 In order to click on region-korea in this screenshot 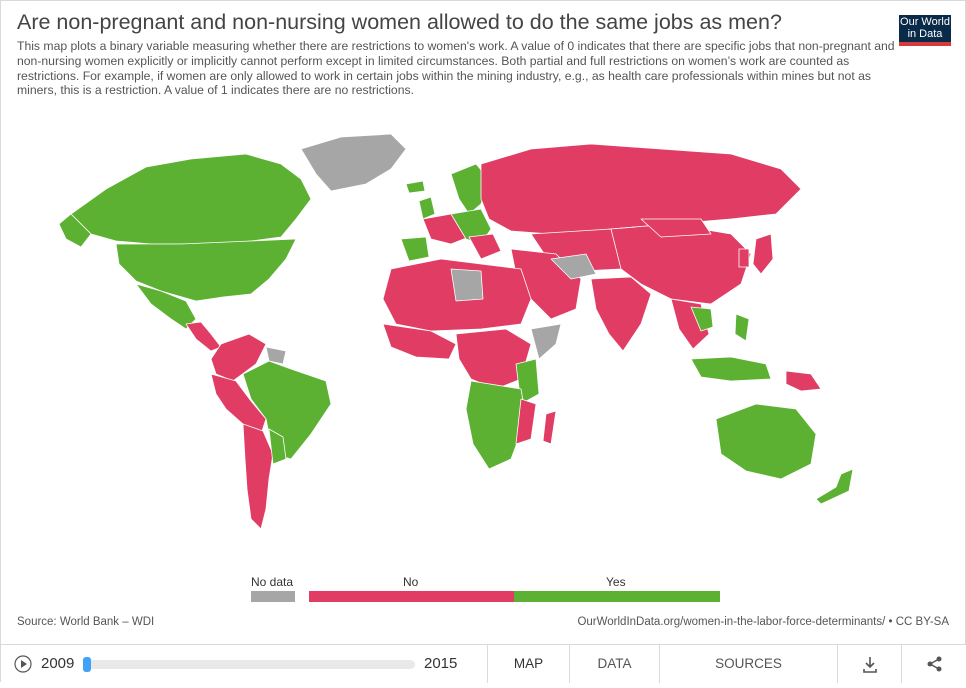, I will do `click(744, 258)`.